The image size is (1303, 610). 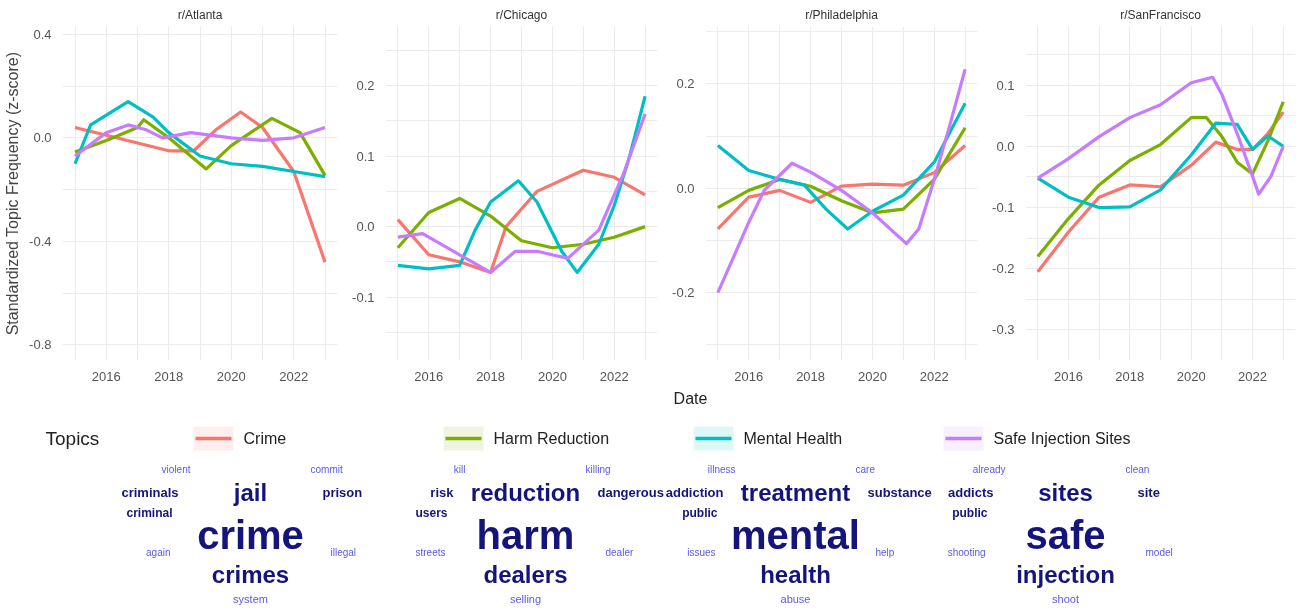 I want to click on text: safe, so click(x=1065, y=534).